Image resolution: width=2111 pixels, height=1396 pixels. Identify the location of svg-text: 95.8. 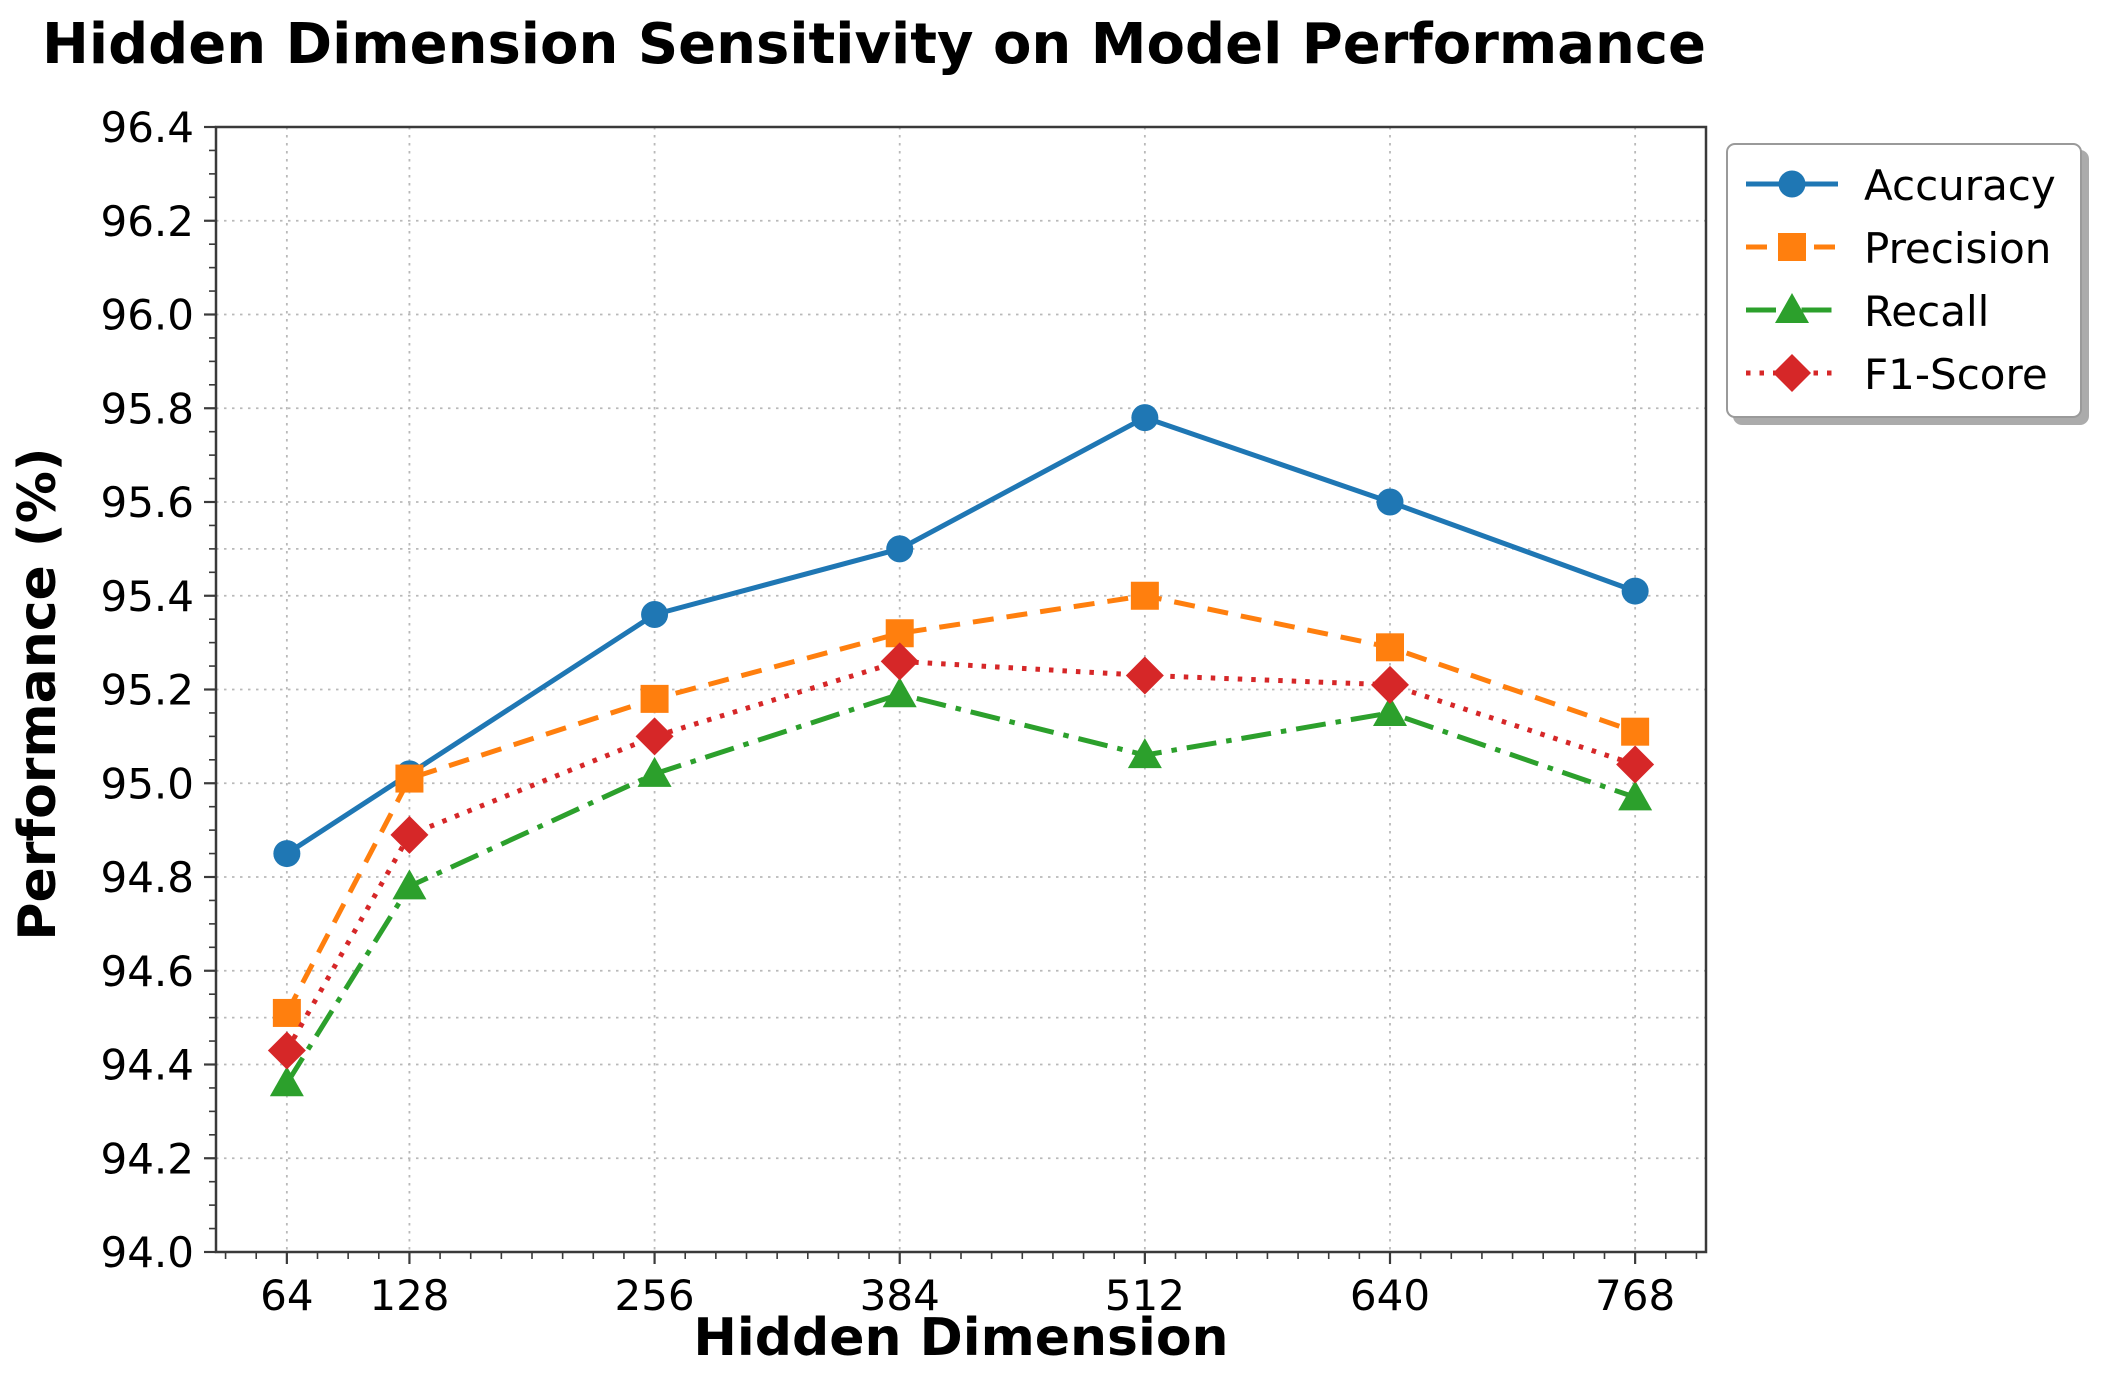
(147, 408).